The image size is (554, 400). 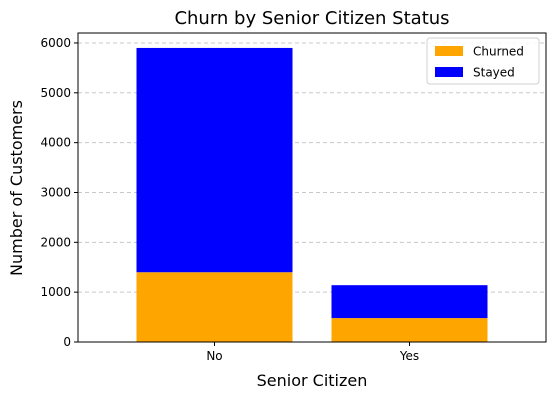 I want to click on y-tick-label: 5000, so click(x=55, y=93).